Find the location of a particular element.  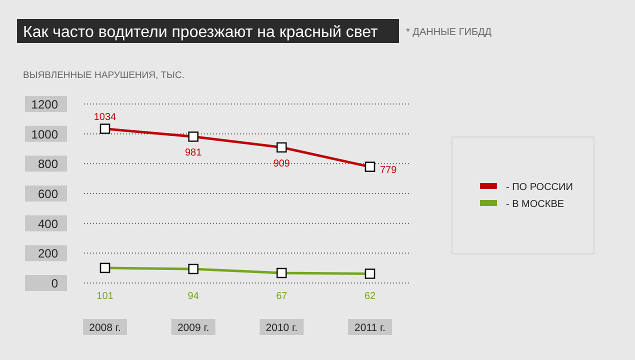

legend-label: - ПО РОССИИ is located at coordinates (539, 187).